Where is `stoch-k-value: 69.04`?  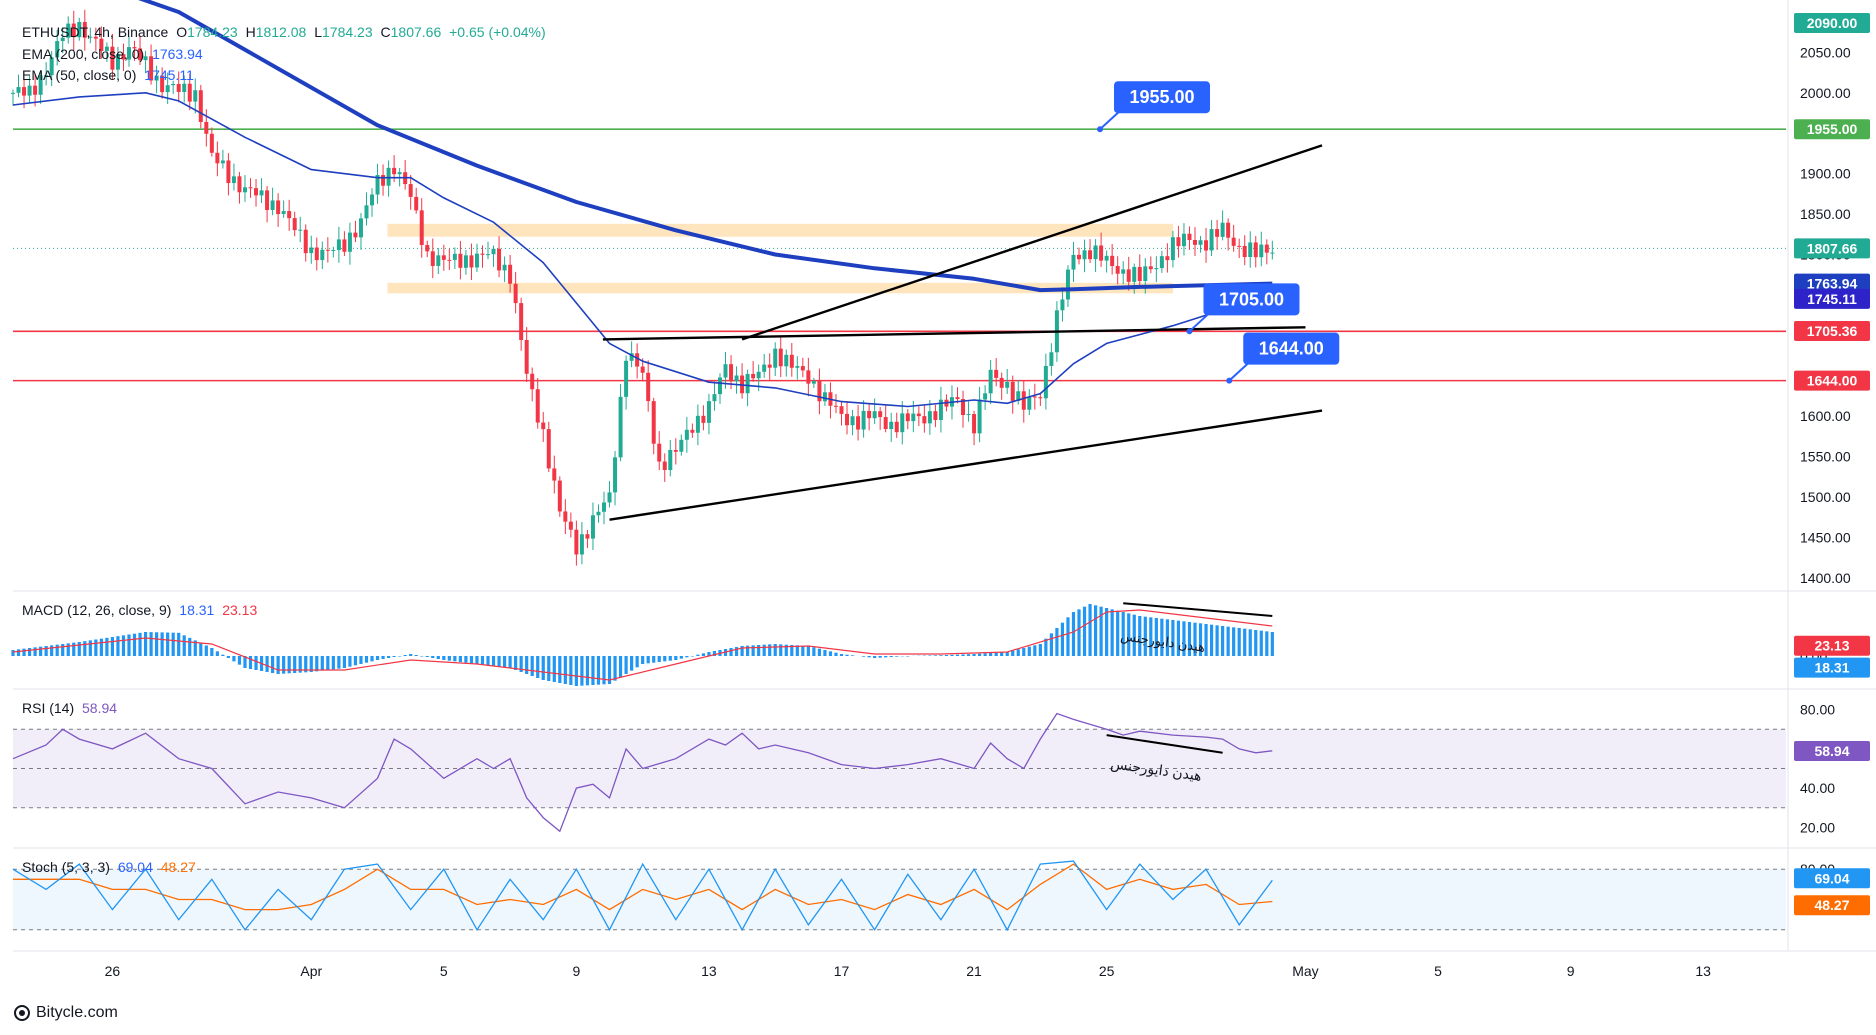
stoch-k-value: 69.04 is located at coordinates (135, 867).